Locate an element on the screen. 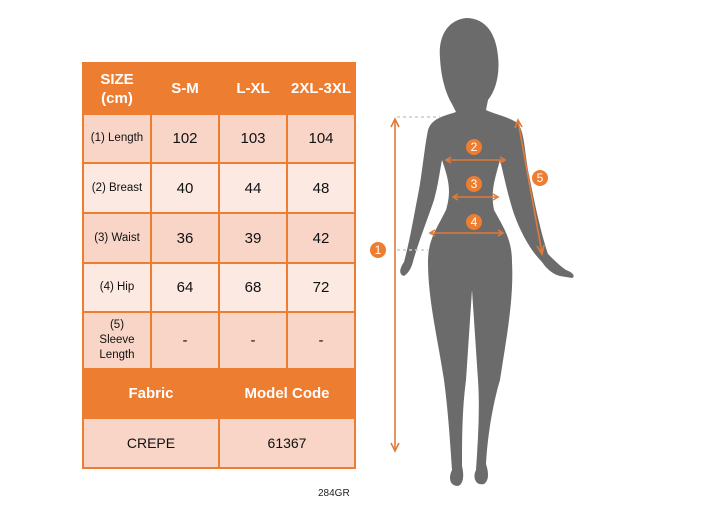  header-2xl-3xl: 2XL-3XL is located at coordinates (321, 88).